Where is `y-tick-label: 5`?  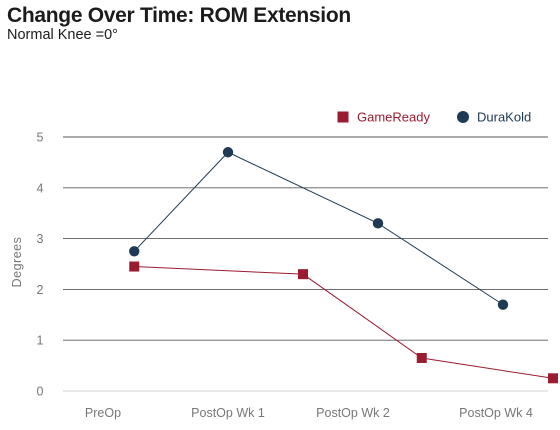 y-tick-label: 5 is located at coordinates (40, 138).